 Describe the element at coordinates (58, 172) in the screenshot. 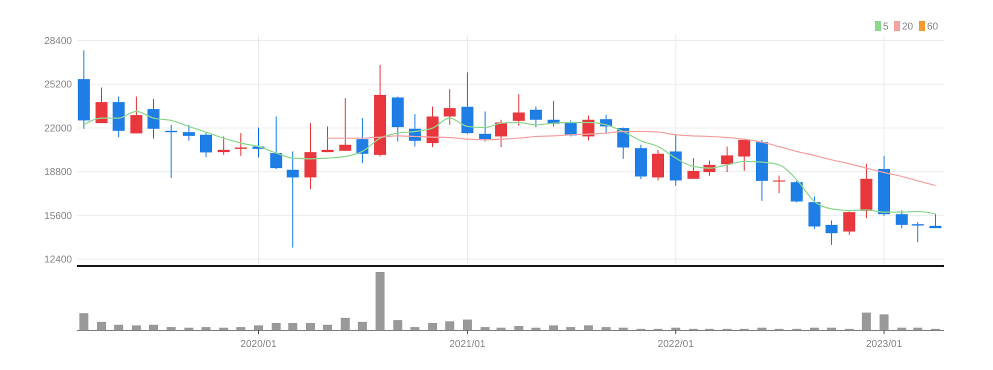

I see `y-tick-label: 18800` at that location.